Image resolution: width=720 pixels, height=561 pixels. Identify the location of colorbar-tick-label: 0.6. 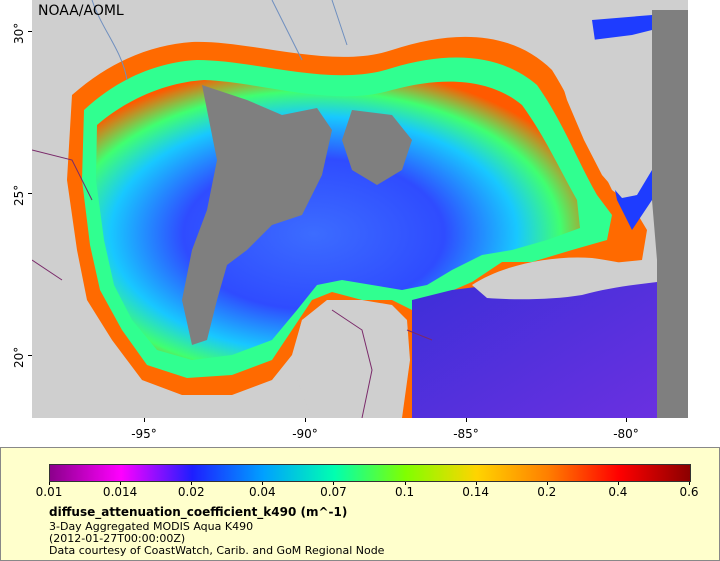
(689, 492).